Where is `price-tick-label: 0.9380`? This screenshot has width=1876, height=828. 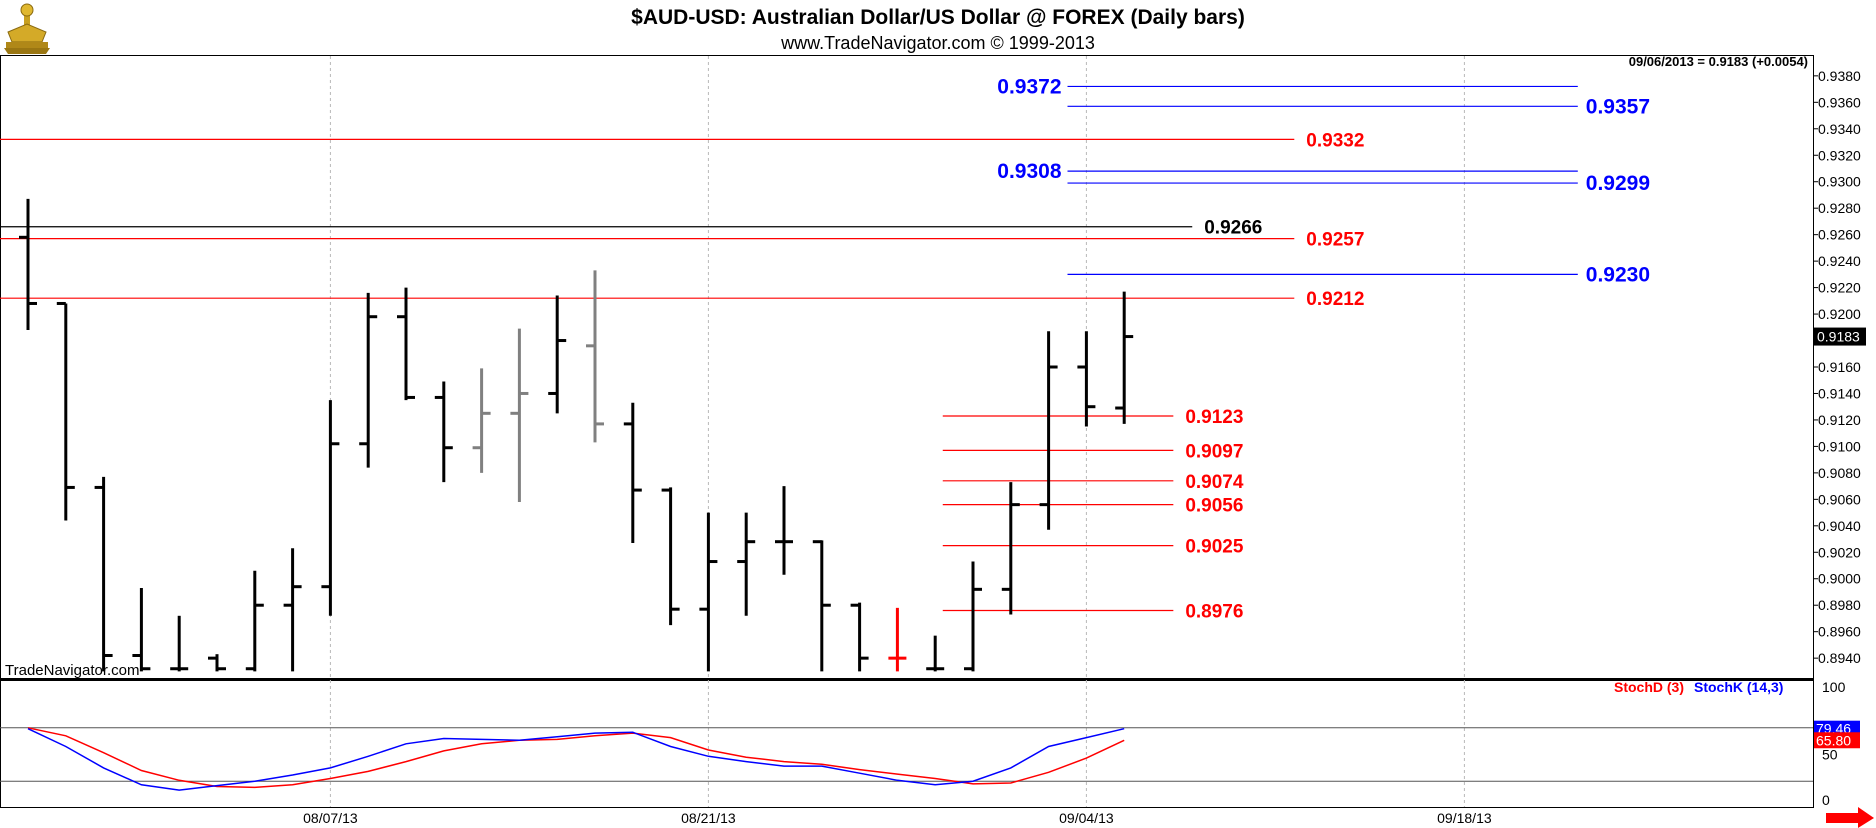
price-tick-label: 0.9380 is located at coordinates (1839, 76).